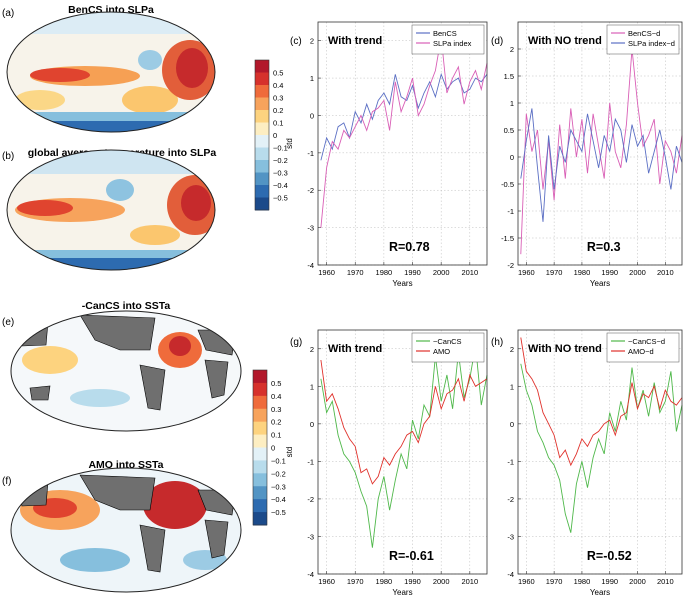 The image size is (685, 597). Describe the element at coordinates (509, 76) in the screenshot. I see `y-tick-label: 1.5` at that location.